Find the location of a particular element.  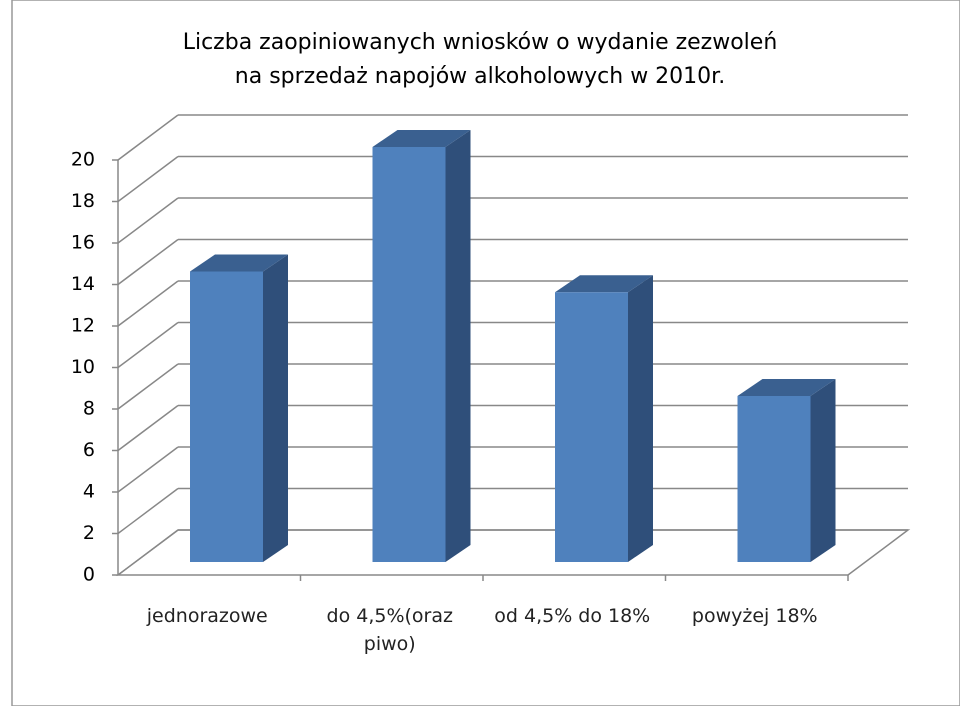

y-tick-label: 14 is located at coordinates (83, 284).